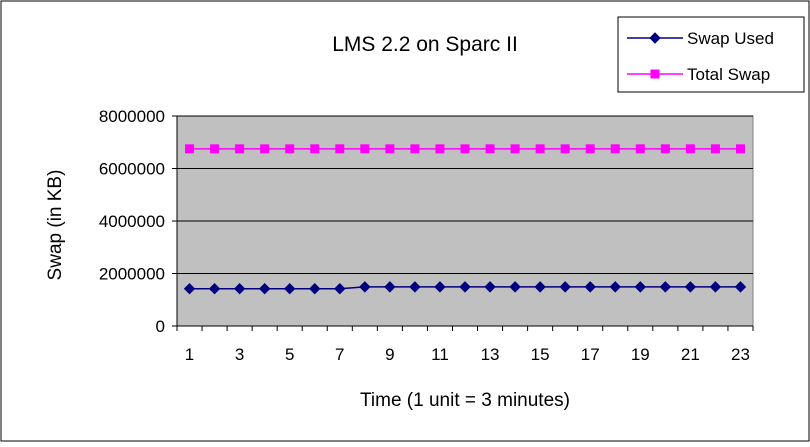  I want to click on x-tick-label: 11, so click(440, 354).